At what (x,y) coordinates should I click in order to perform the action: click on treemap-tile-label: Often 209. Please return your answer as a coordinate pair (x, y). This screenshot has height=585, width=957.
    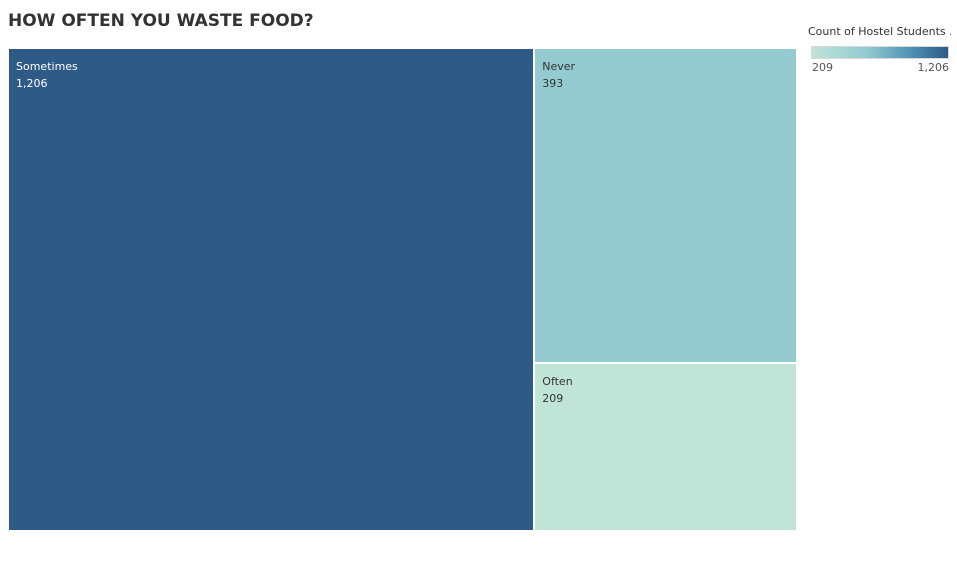
    Looking at the image, I should click on (557, 390).